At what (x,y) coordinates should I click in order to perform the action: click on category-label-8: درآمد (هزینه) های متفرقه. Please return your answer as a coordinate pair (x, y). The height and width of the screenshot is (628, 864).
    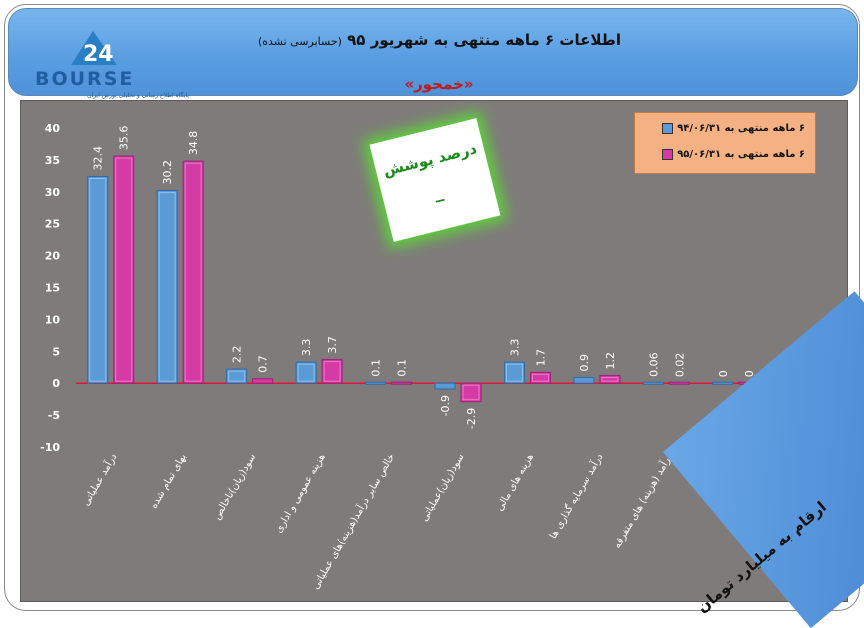
    Looking at the image, I should click on (642, 500).